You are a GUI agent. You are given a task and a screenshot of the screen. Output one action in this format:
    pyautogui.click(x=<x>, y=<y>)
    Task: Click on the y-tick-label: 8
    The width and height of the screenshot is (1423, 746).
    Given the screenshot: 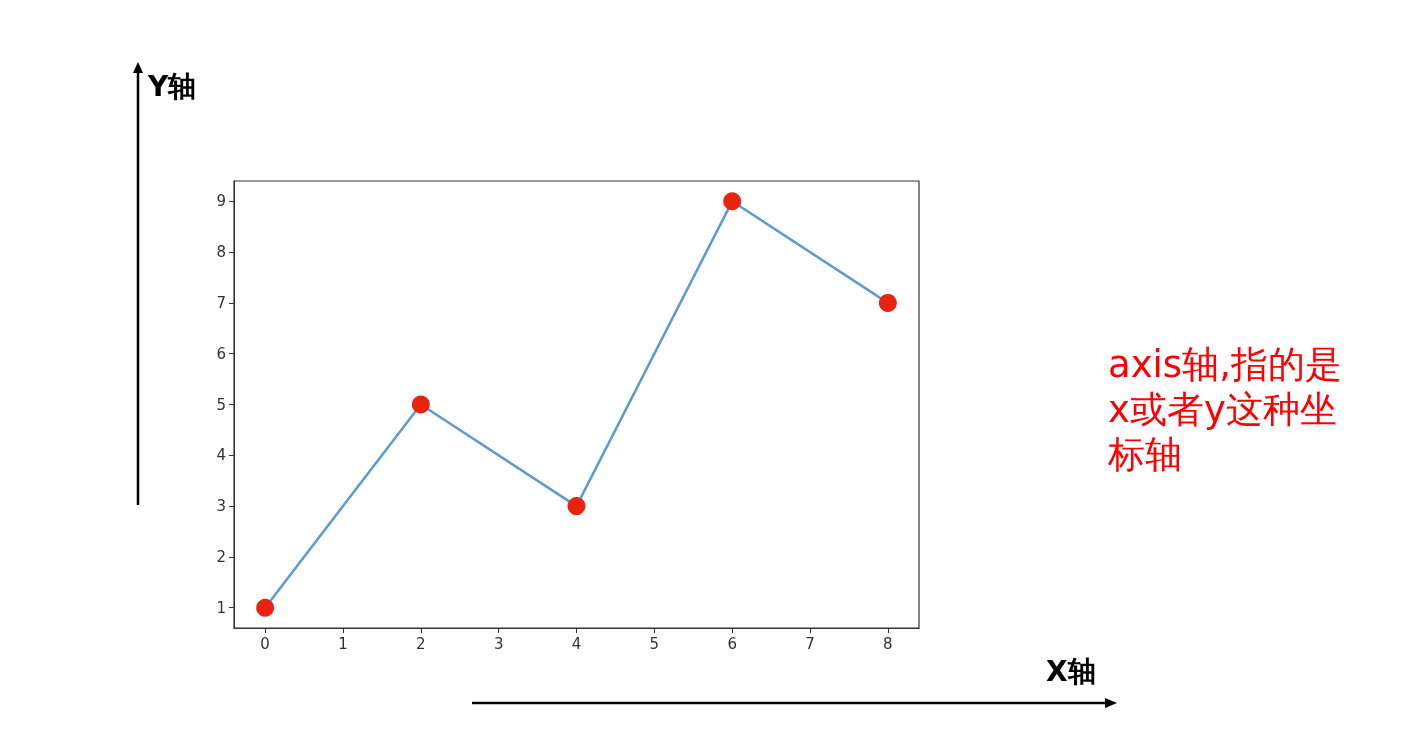 What is the action you would take?
    pyautogui.click(x=221, y=252)
    